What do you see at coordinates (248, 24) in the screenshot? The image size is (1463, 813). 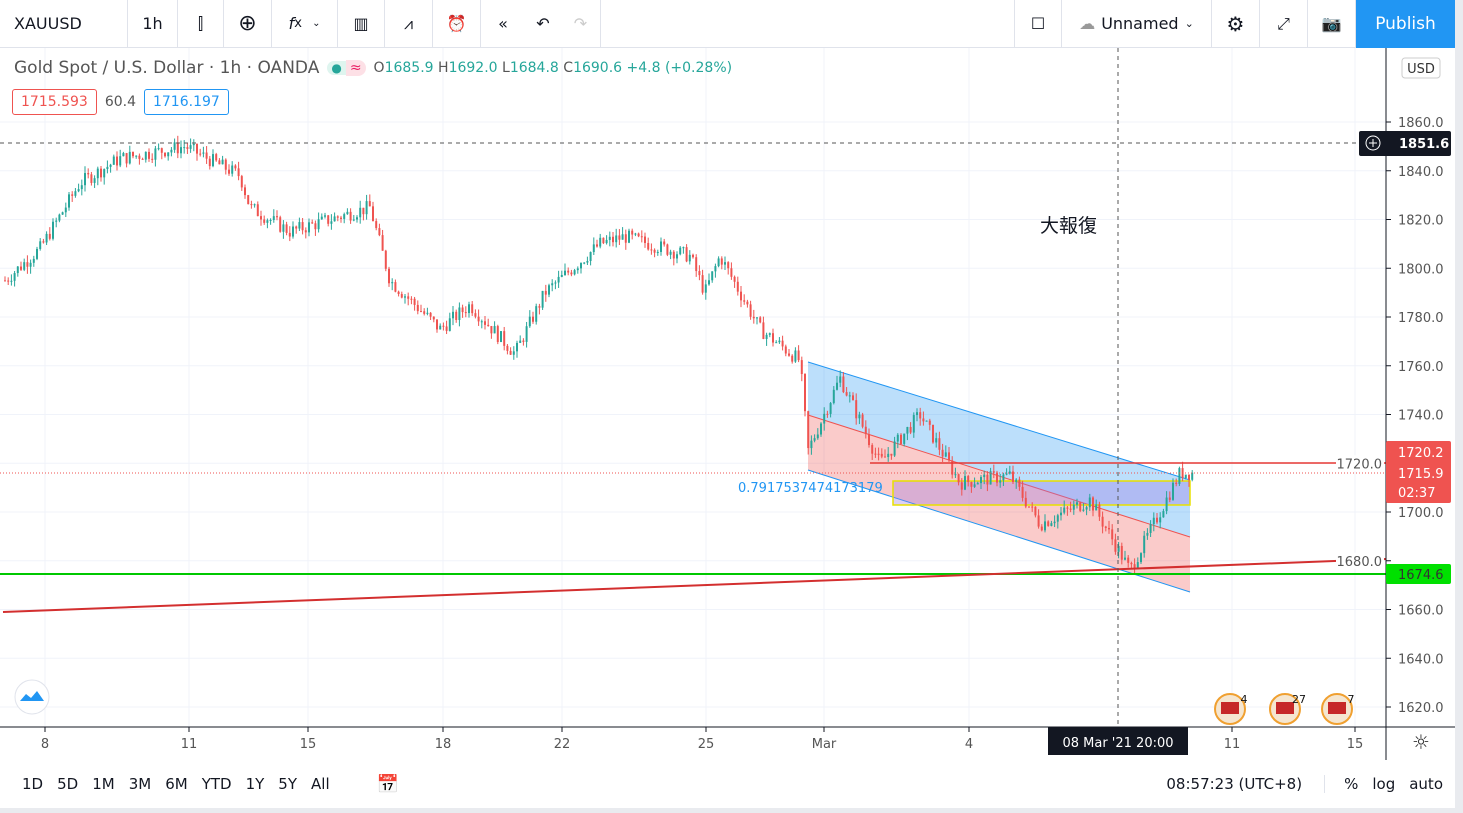 I see `add-icon: ⊕` at bounding box center [248, 24].